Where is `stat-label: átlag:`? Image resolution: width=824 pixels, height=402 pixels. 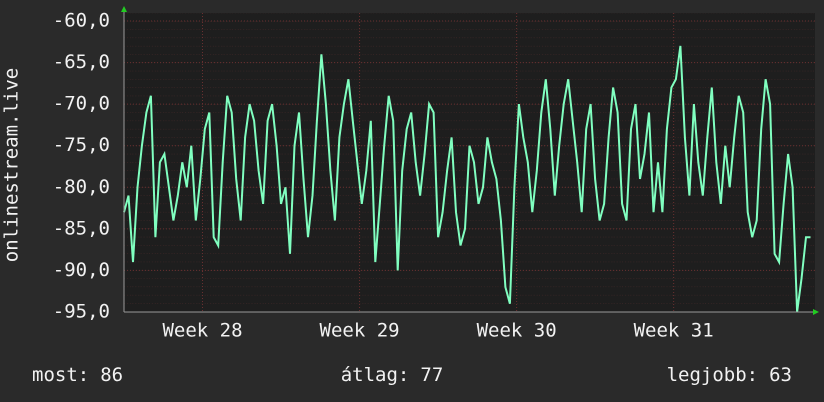 stat-label: átlag: is located at coordinates (375, 375).